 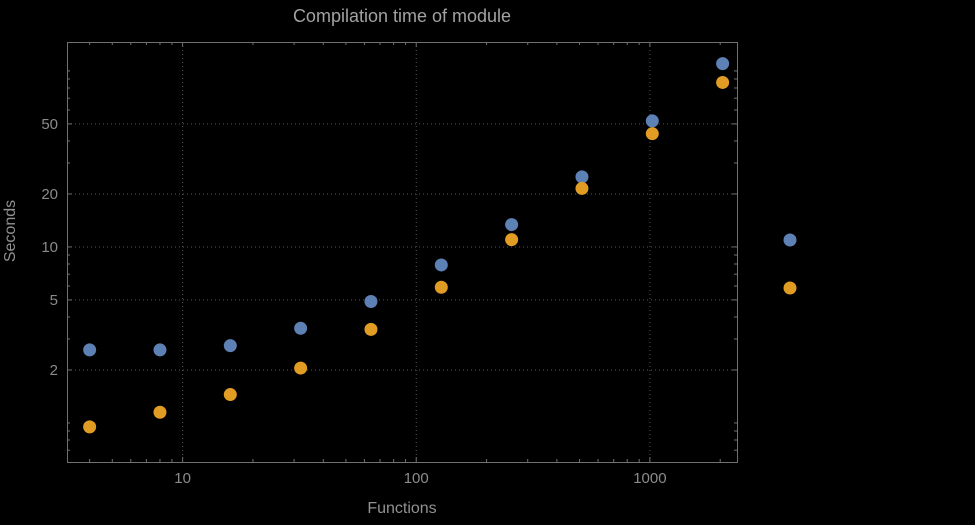 What do you see at coordinates (49, 247) in the screenshot?
I see `y-tick-label: 10` at bounding box center [49, 247].